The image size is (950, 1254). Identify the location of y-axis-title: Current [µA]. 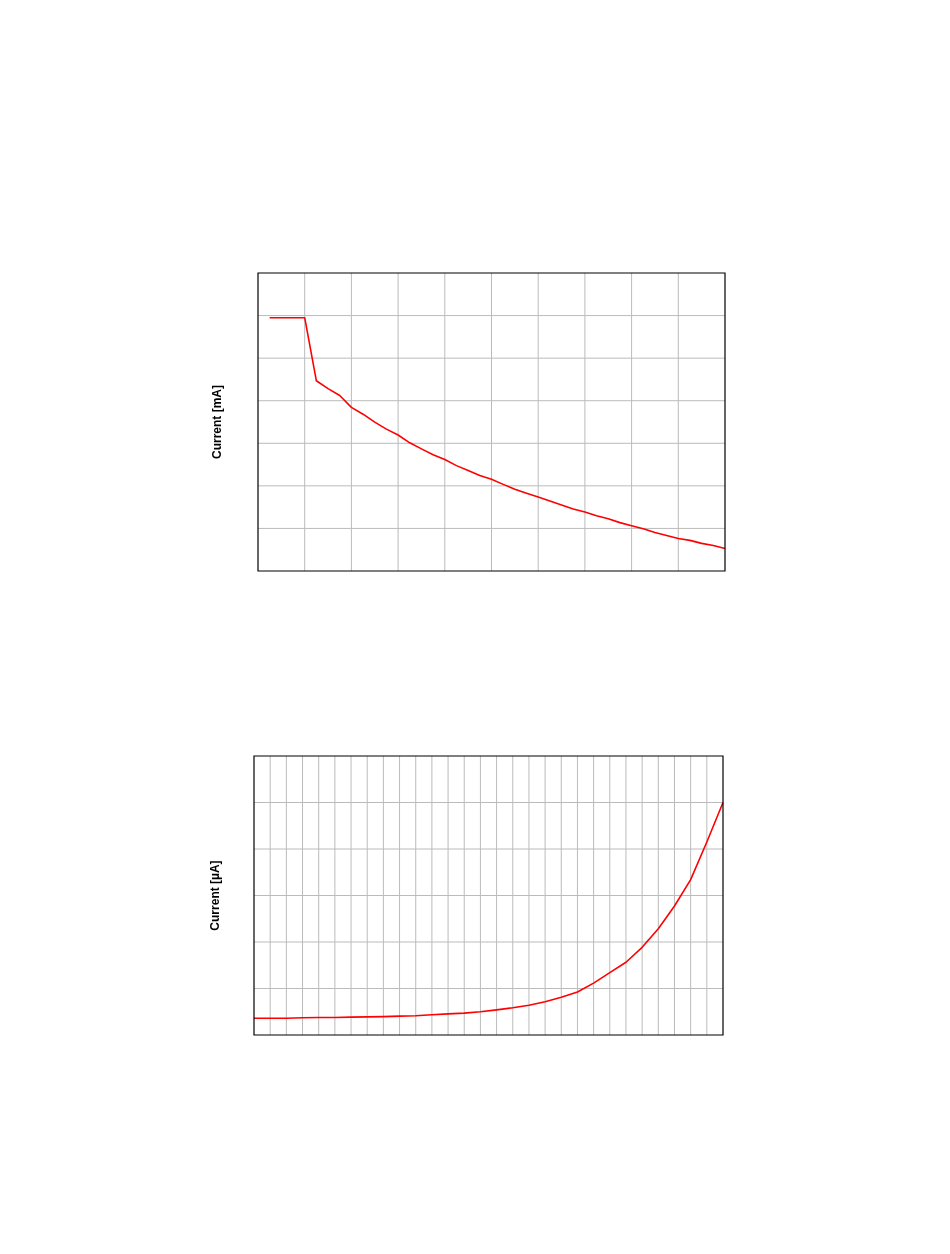
(215, 895).